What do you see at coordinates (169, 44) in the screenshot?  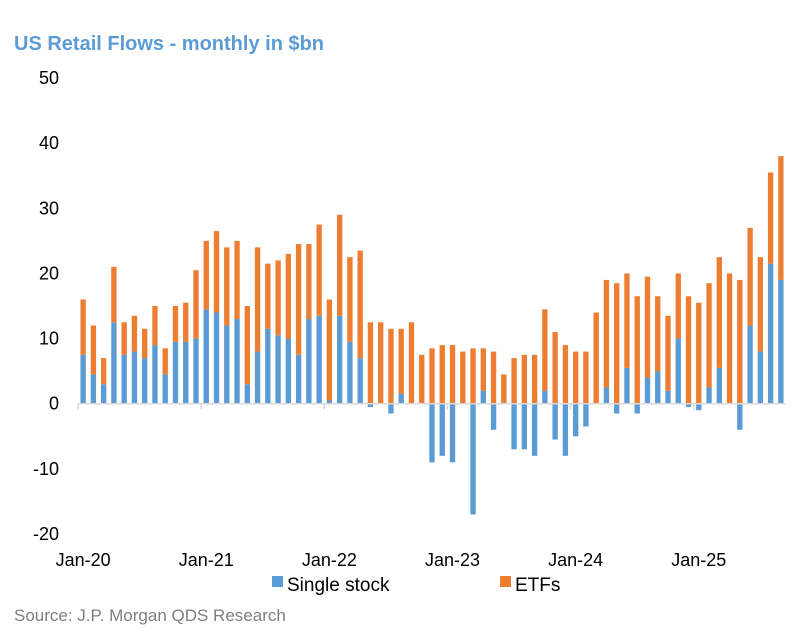 I see `chart-title: US Retail Flows - monthly in $bn` at bounding box center [169, 44].